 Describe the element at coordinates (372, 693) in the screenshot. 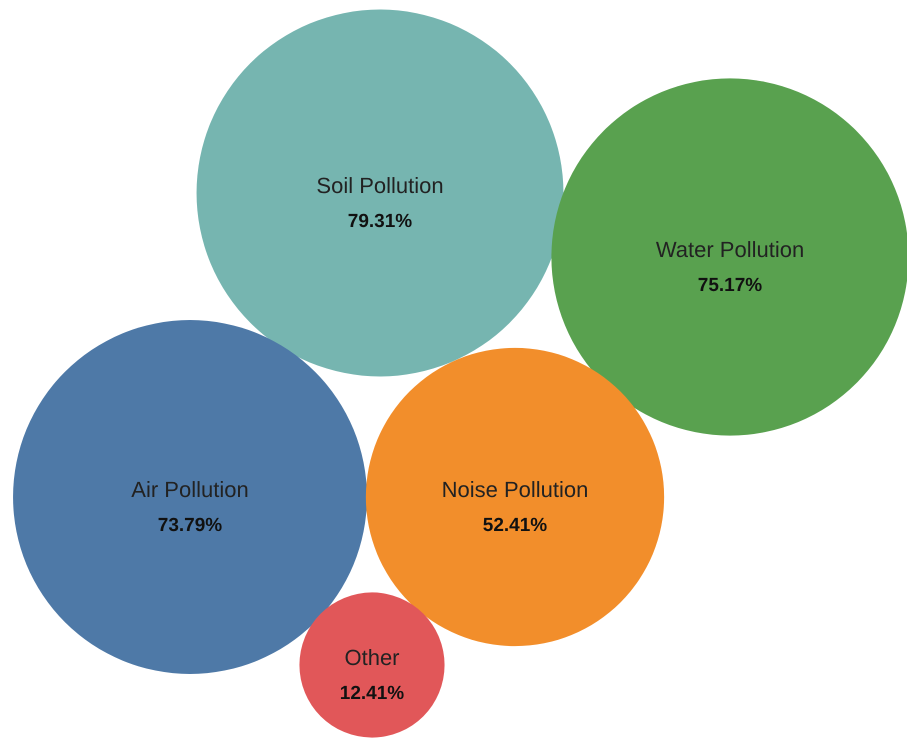

I see `data-label: 12.41%` at that location.